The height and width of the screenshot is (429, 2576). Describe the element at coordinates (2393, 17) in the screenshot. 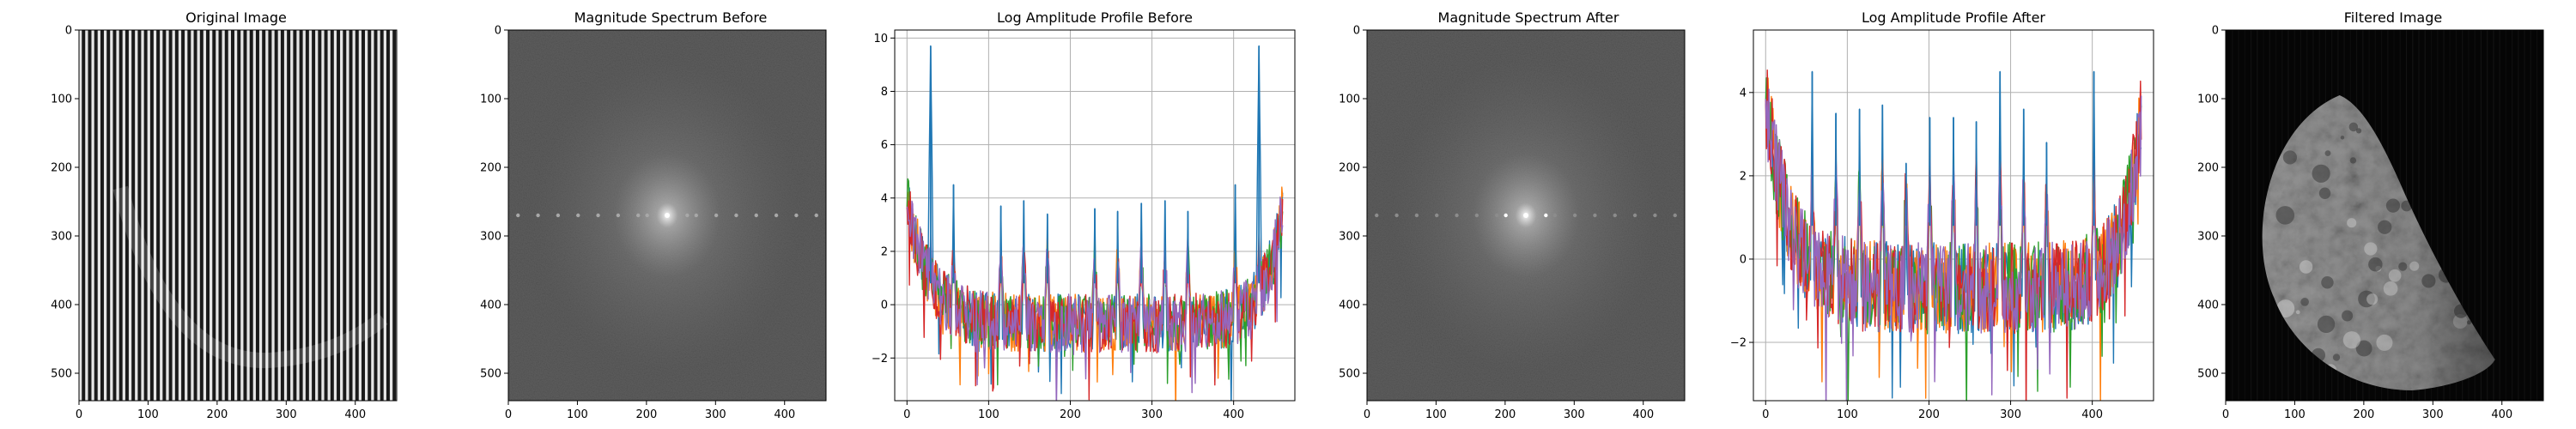

I see `title-filtered-image: Filtered Image` at that location.